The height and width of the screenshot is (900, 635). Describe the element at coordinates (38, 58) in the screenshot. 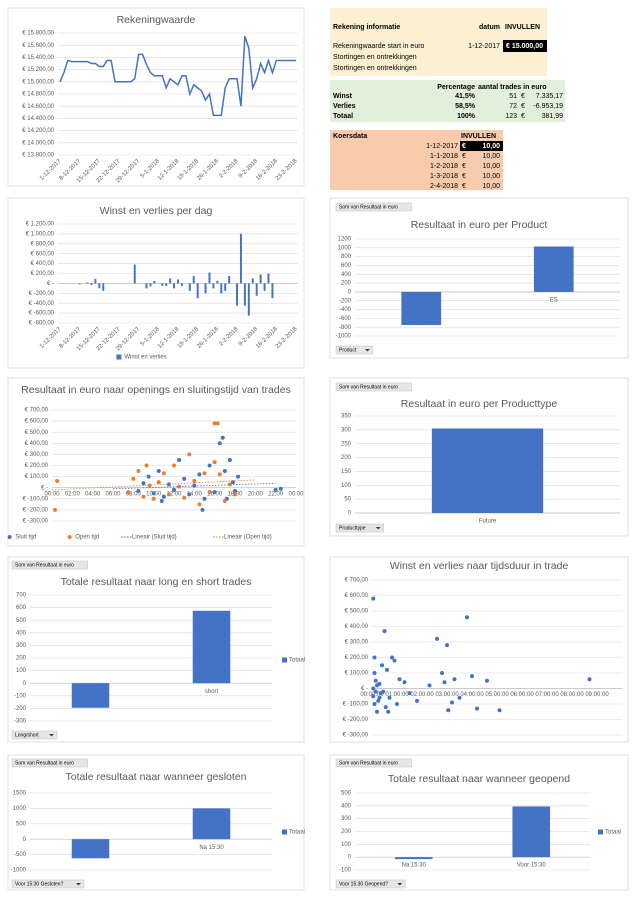

I see `y-tick-label: € 15.400,00` at that location.